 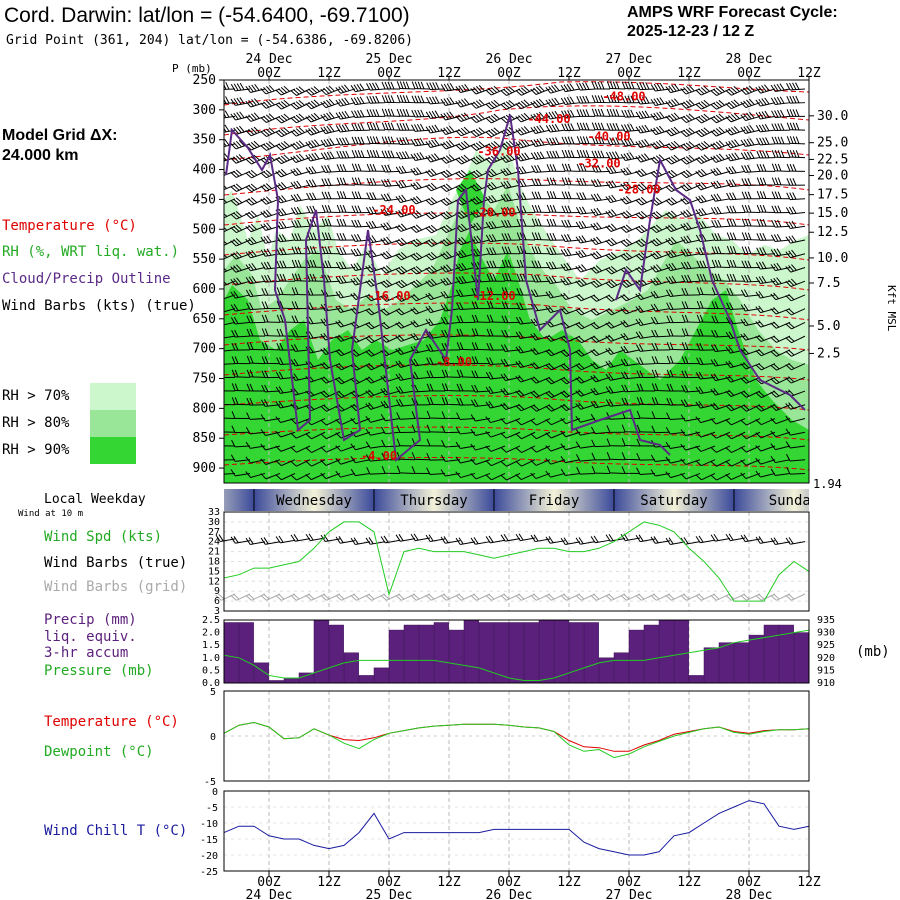 What do you see at coordinates (204, 468) in the screenshot?
I see `pressure-tick-label: 900` at bounding box center [204, 468].